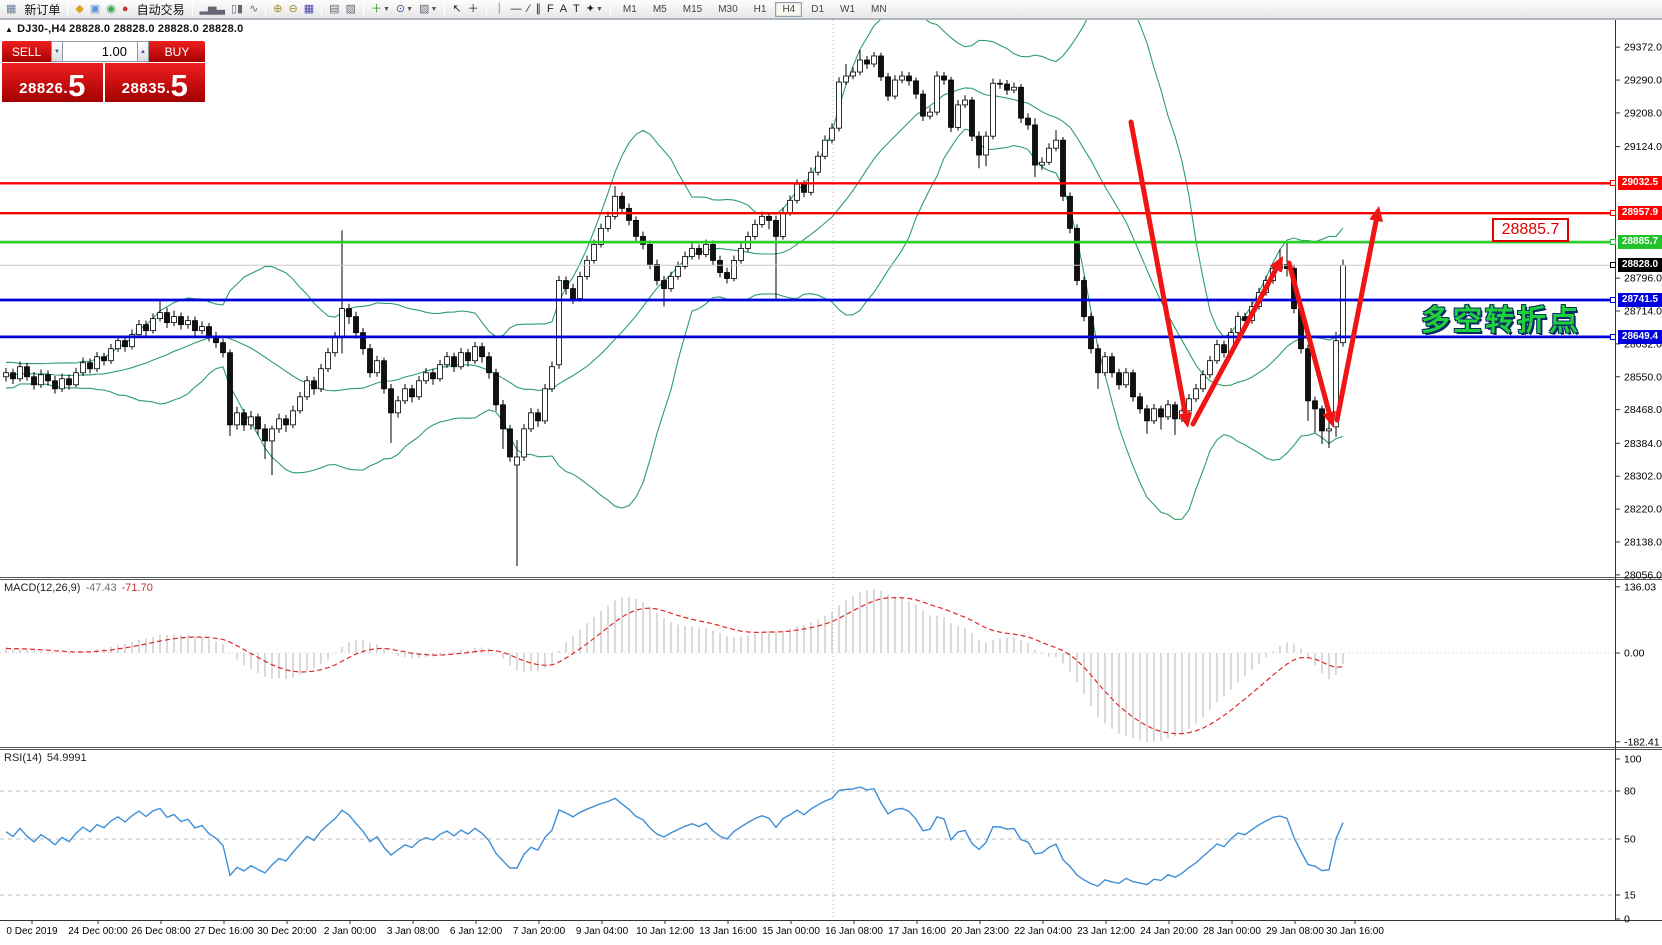 The image size is (1662, 945). I want to click on metaeditor-icon: ◆, so click(79, 8).